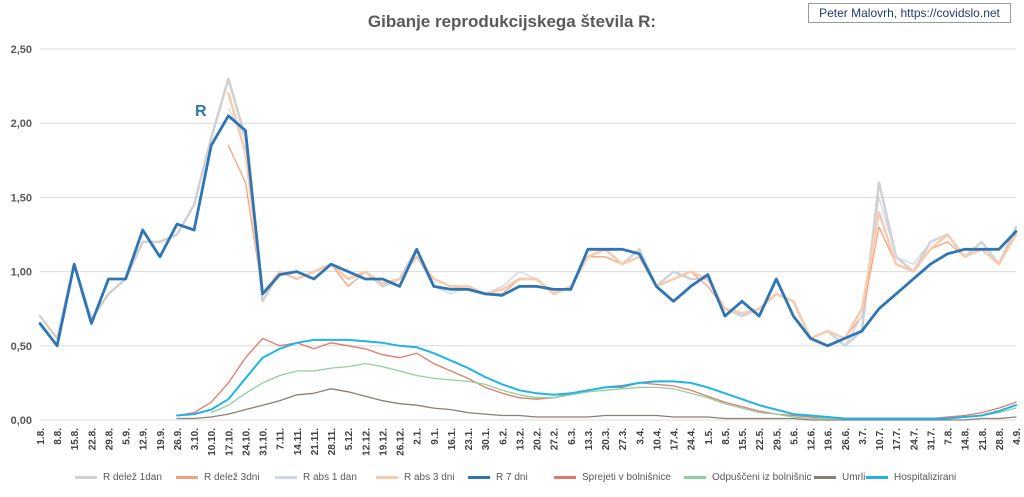 This screenshot has width=1024, height=497. What do you see at coordinates (966, 439) in the screenshot?
I see `x-tick-label: 14.8.` at bounding box center [966, 439].